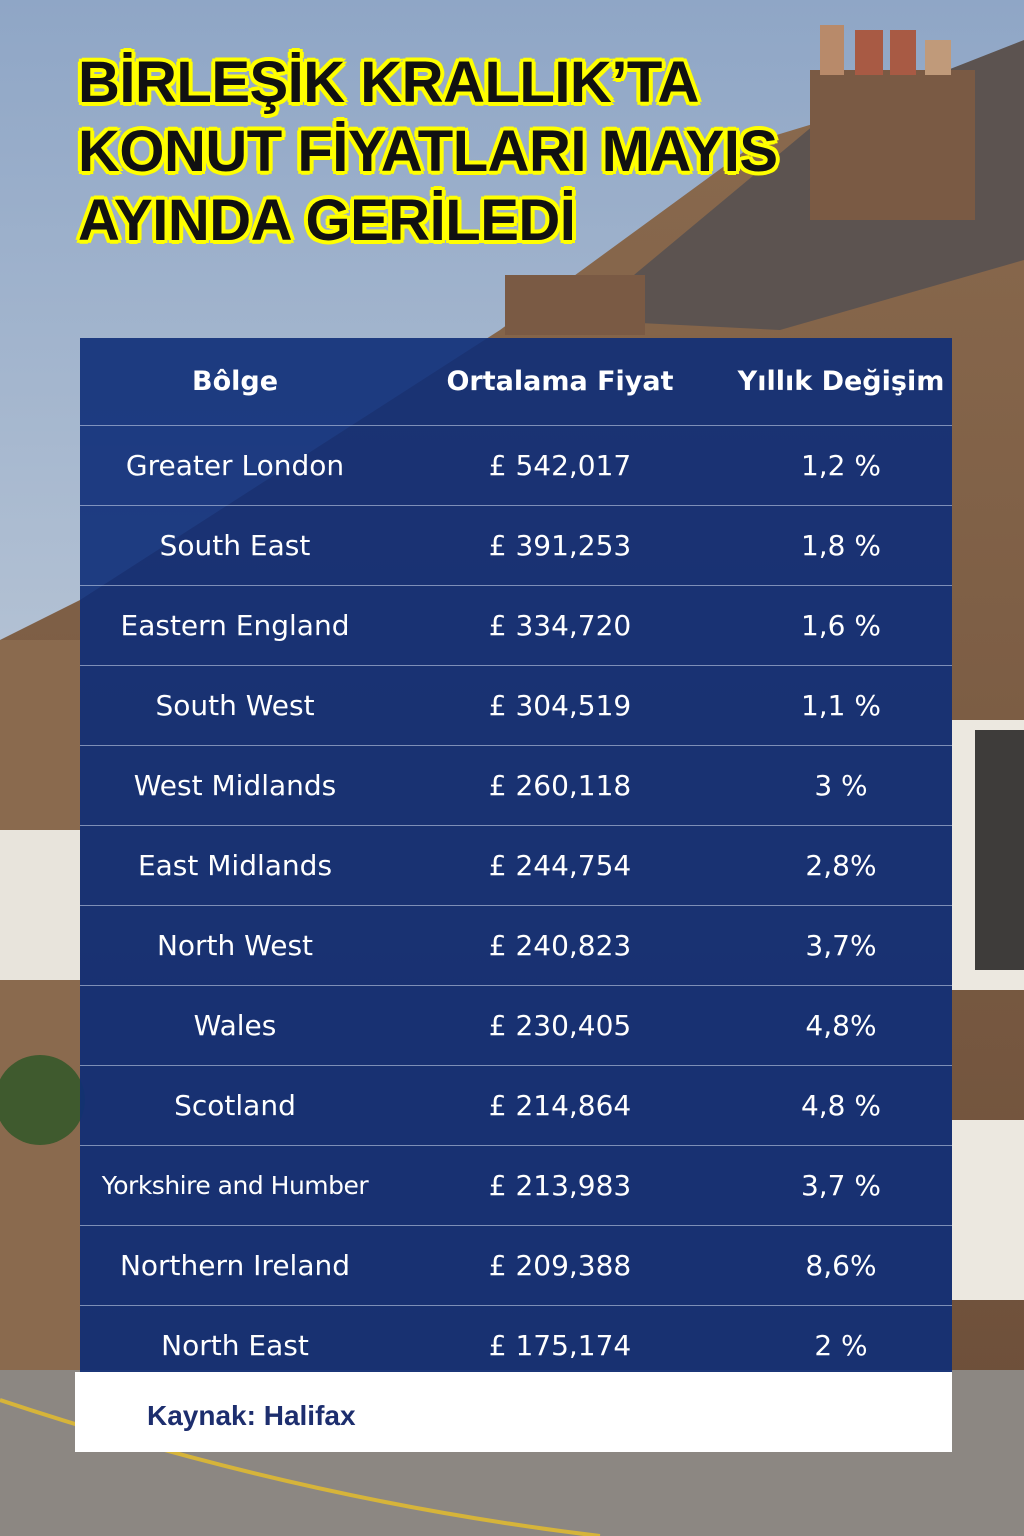  What do you see at coordinates (560, 465) in the screenshot?
I see `average-price: £ 542,017` at bounding box center [560, 465].